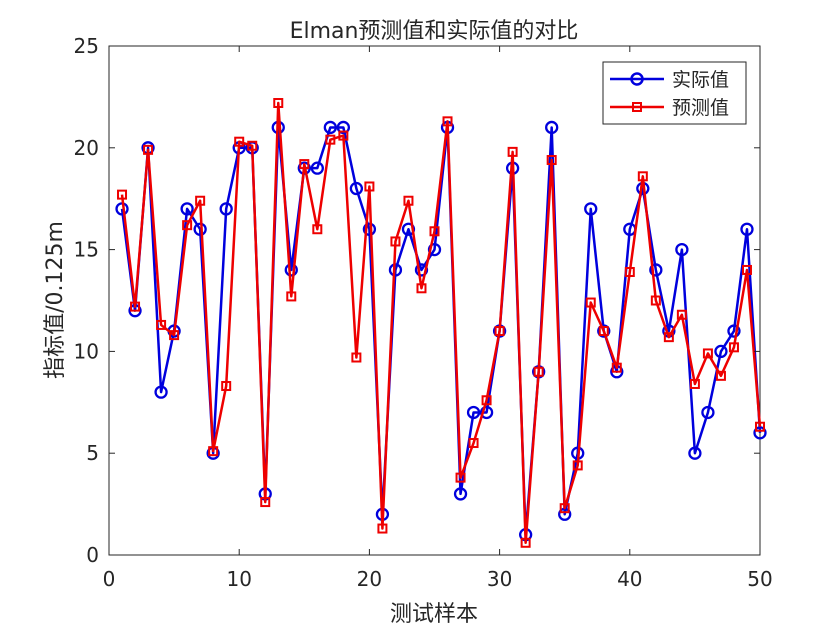 Image resolution: width=840 pixels, height=630 pixels. Describe the element at coordinates (238, 579) in the screenshot. I see `x-tick-label: 10` at that location.